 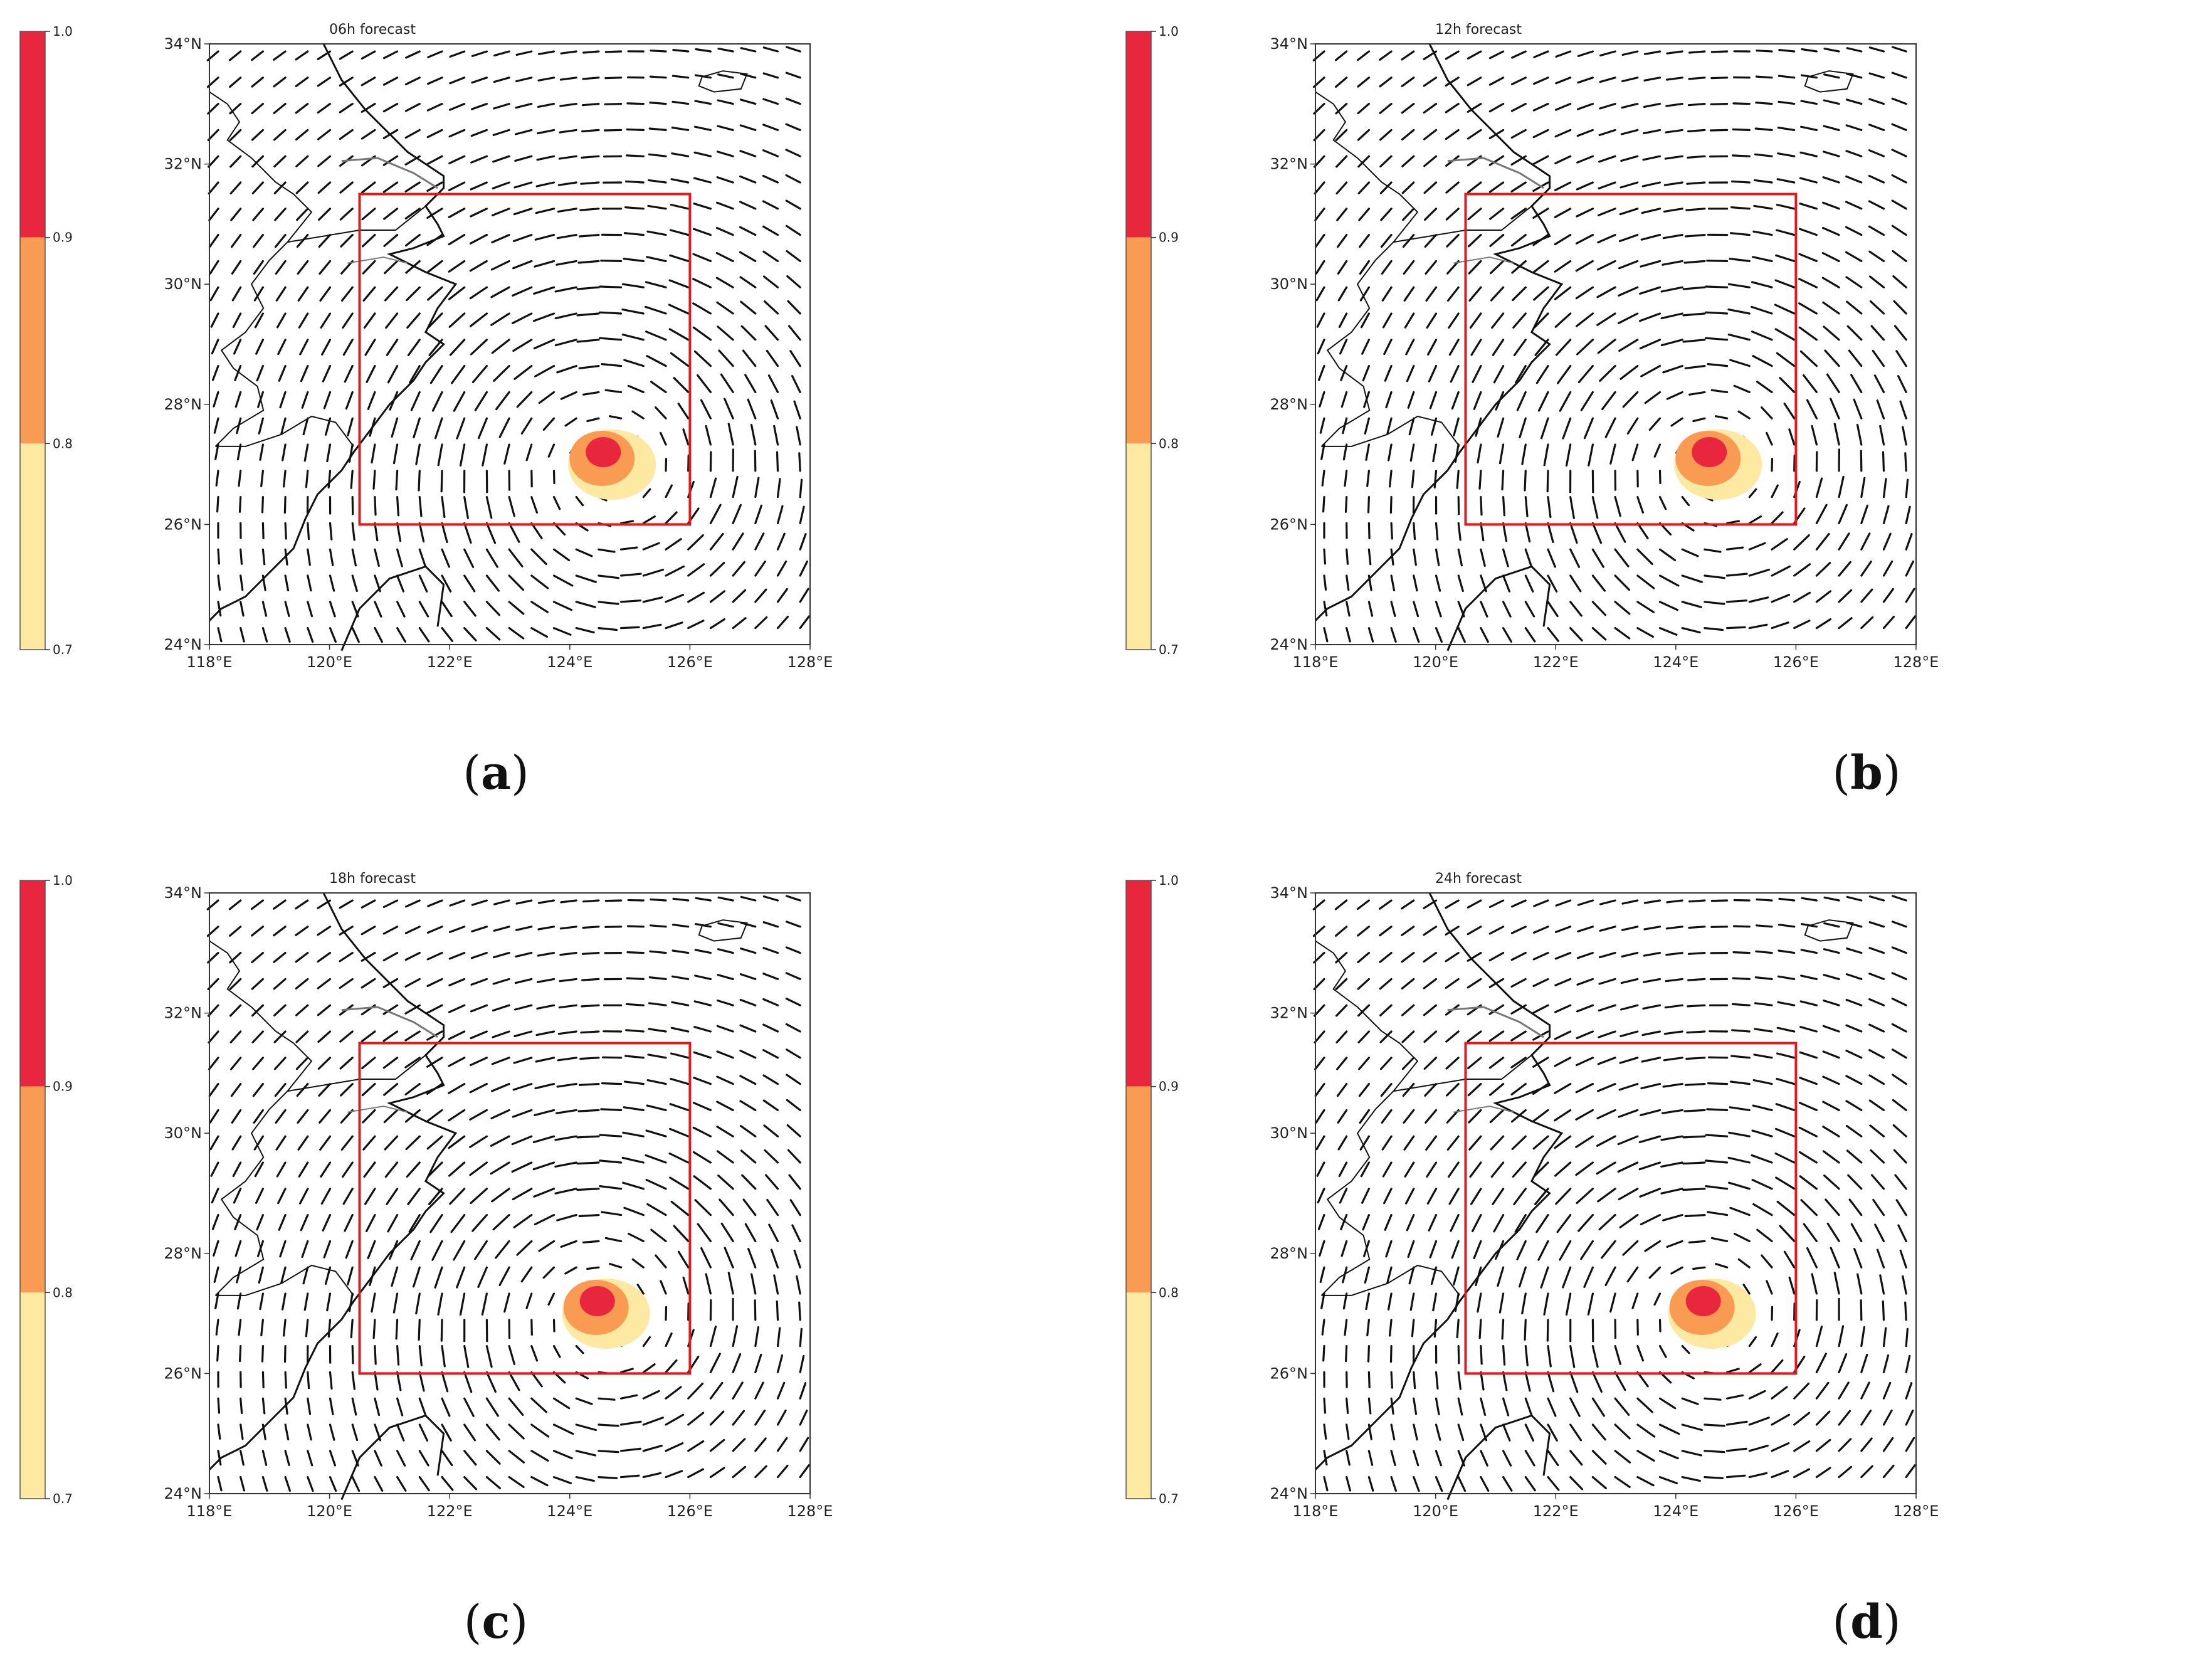 I want to click on map-frame, so click(x=509, y=1193).